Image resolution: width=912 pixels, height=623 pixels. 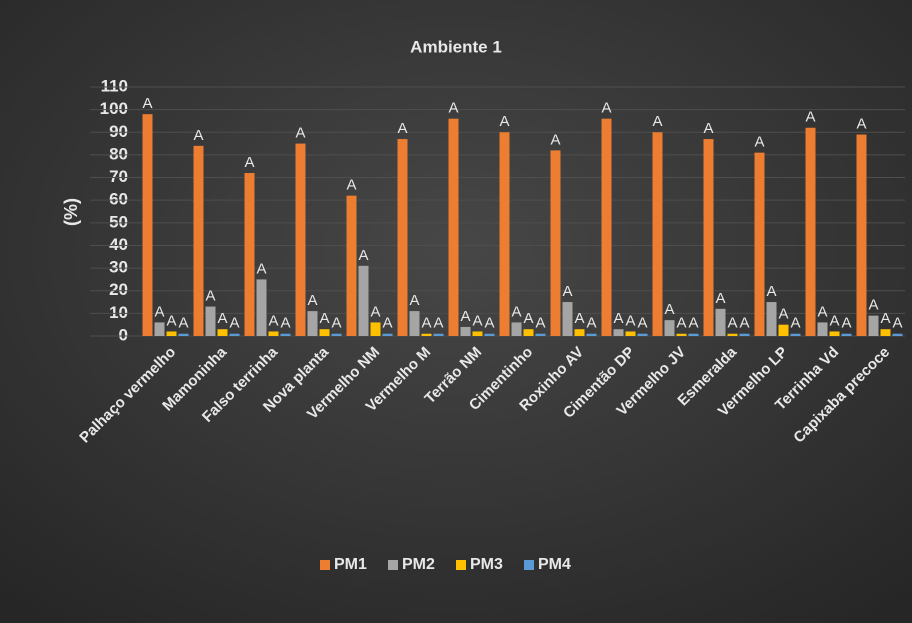 I want to click on y-tick-label: 10, so click(x=118, y=312).